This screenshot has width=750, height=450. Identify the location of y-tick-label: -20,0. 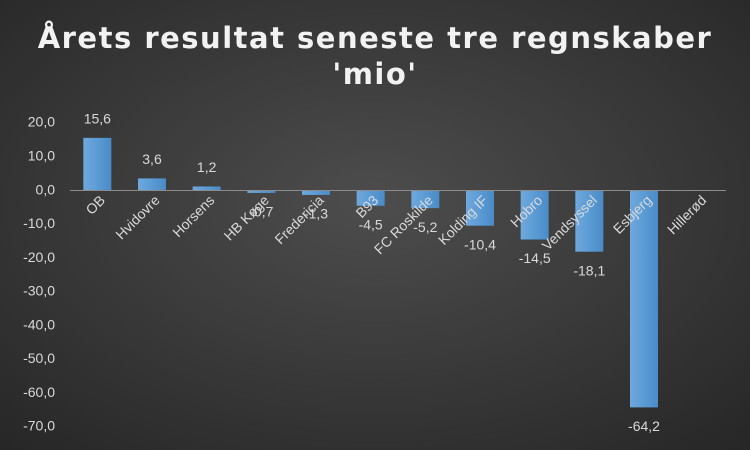
(39, 257).